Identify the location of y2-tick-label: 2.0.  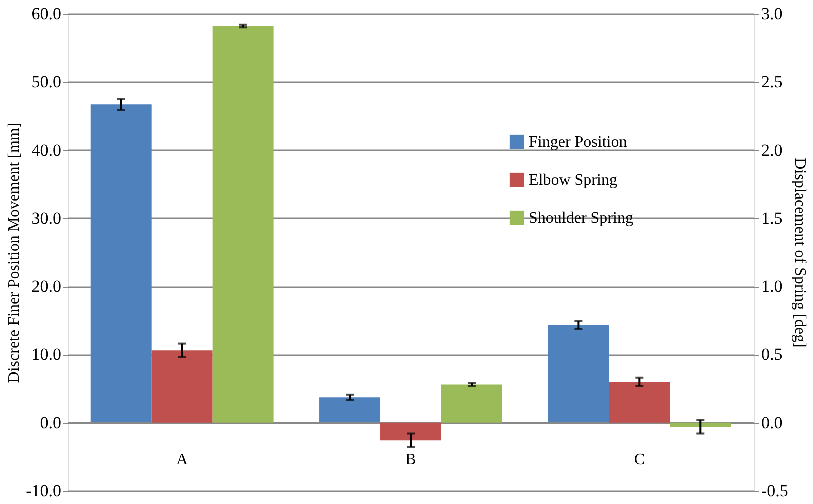
(772, 150).